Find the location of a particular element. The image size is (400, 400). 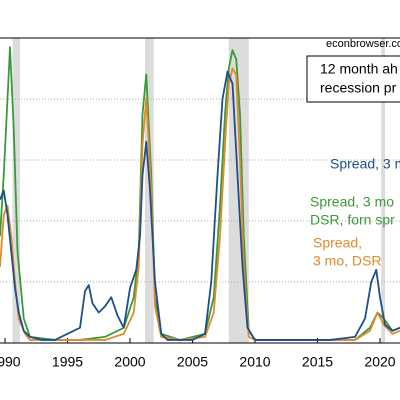

x-tick-label: 2000 is located at coordinates (129, 362).